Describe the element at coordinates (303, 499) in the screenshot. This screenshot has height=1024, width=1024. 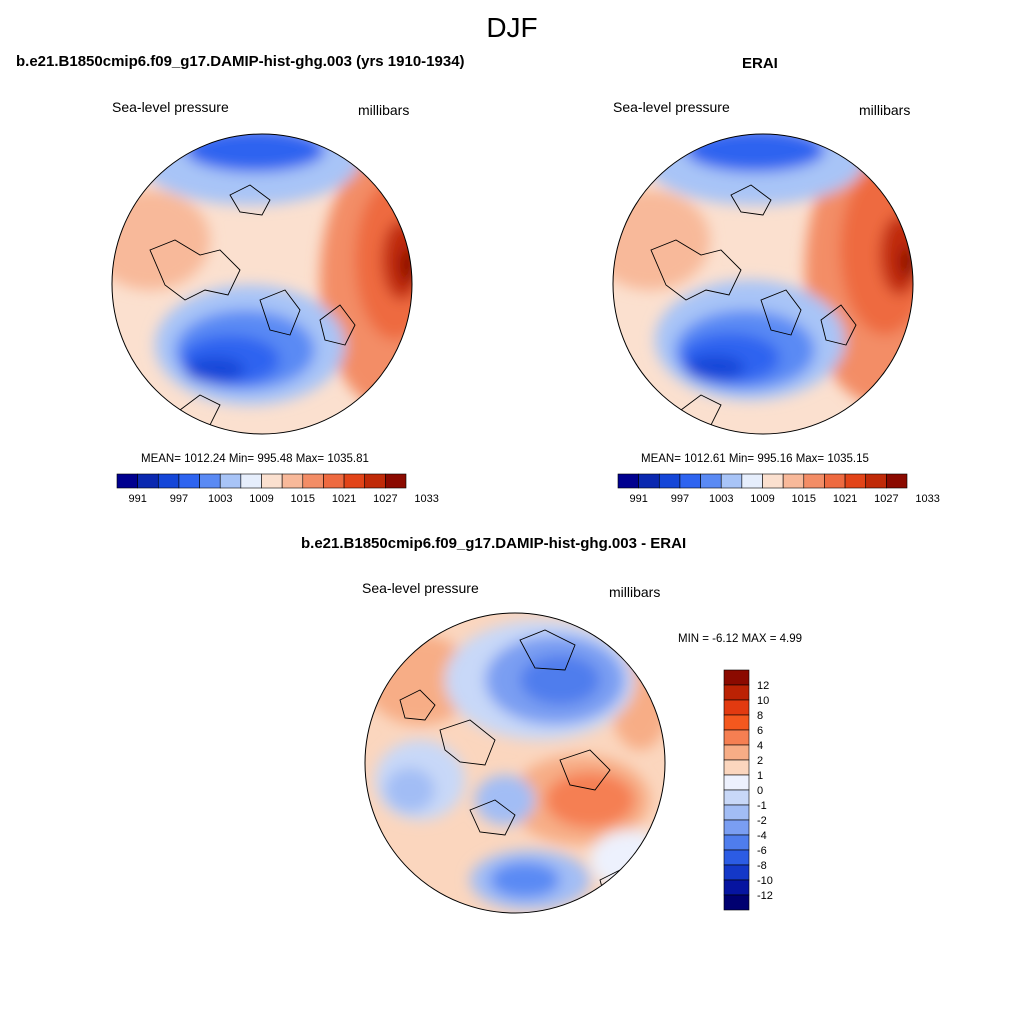
I see `panel-1-colorbar-tick-label: 1015` at that location.